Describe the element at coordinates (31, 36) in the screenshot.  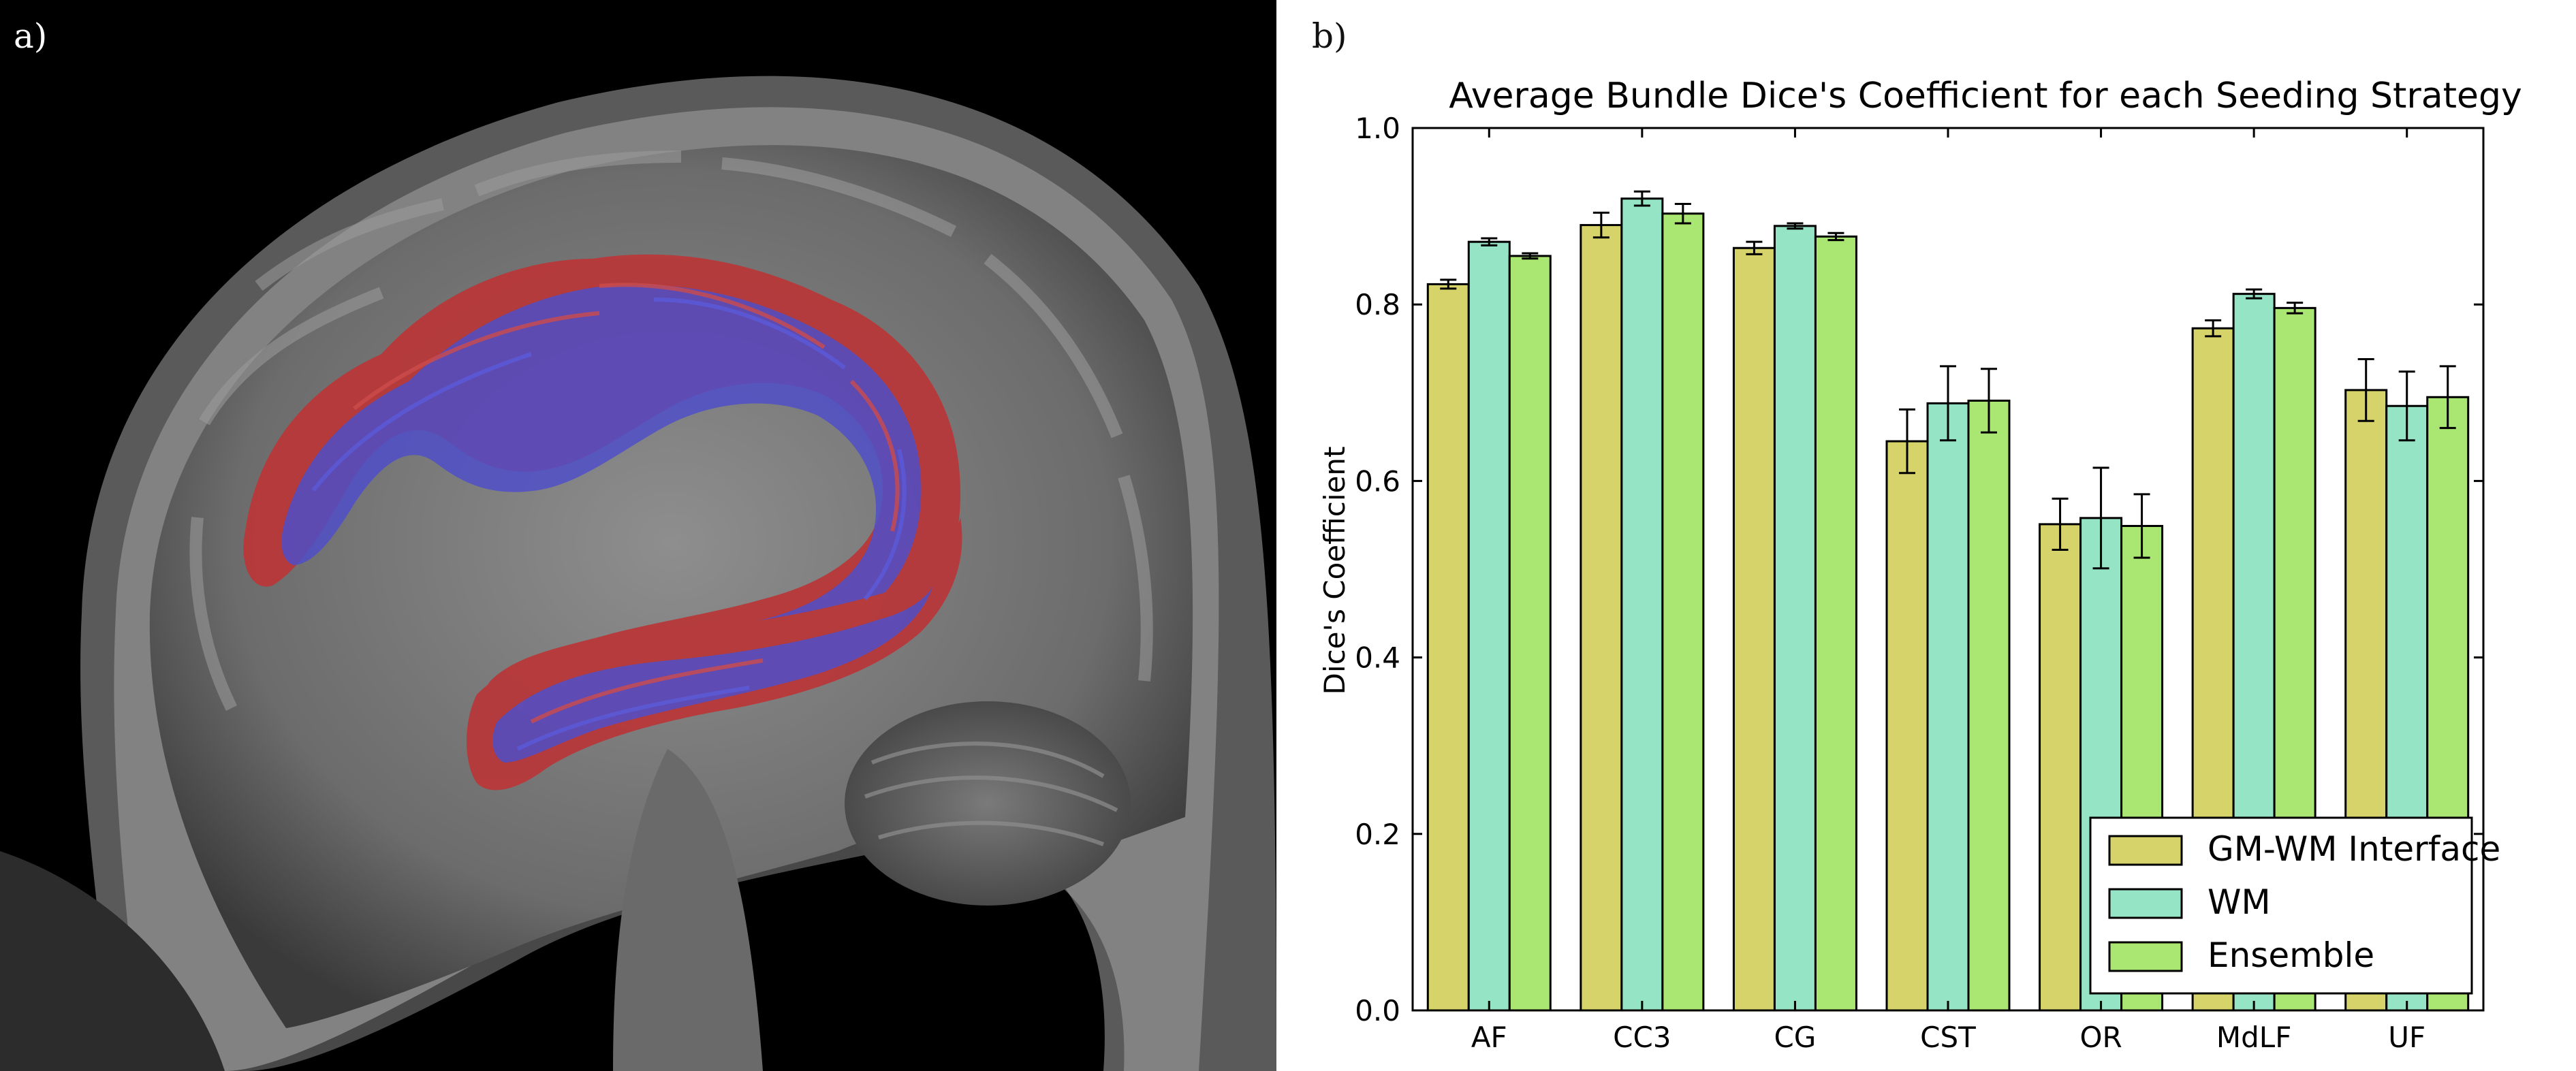
I see `panel-a-label: a)` at that location.